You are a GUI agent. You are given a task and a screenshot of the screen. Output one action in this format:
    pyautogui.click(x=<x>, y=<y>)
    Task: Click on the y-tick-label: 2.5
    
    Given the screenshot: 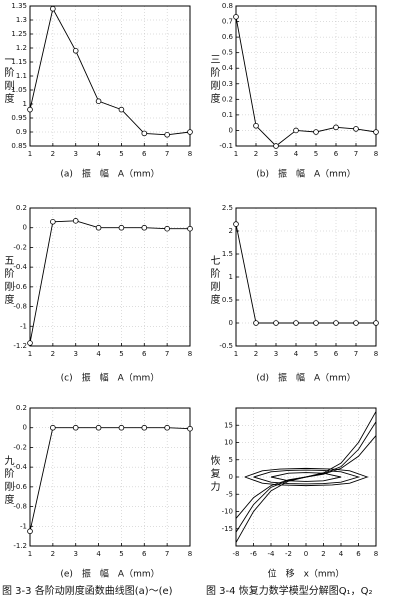 What is the action you would take?
    pyautogui.click(x=227, y=208)
    